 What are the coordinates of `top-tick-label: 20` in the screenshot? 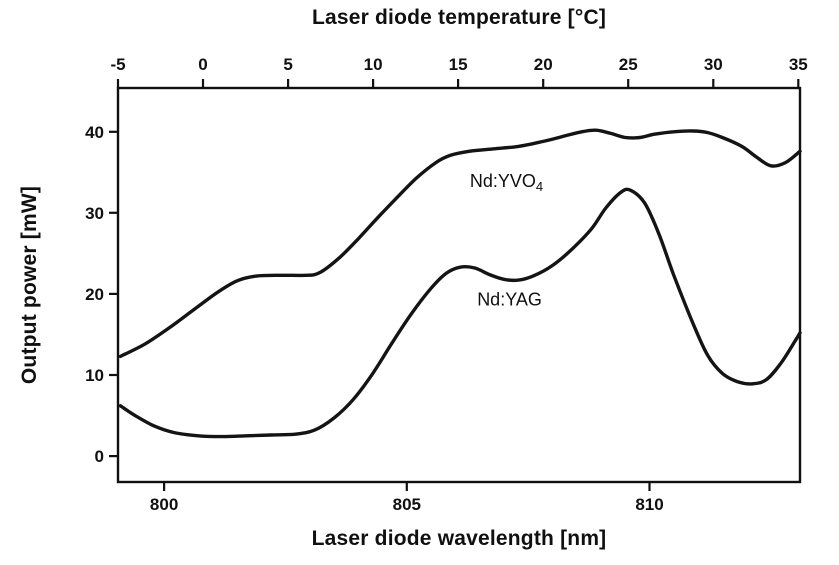 It's located at (543, 64).